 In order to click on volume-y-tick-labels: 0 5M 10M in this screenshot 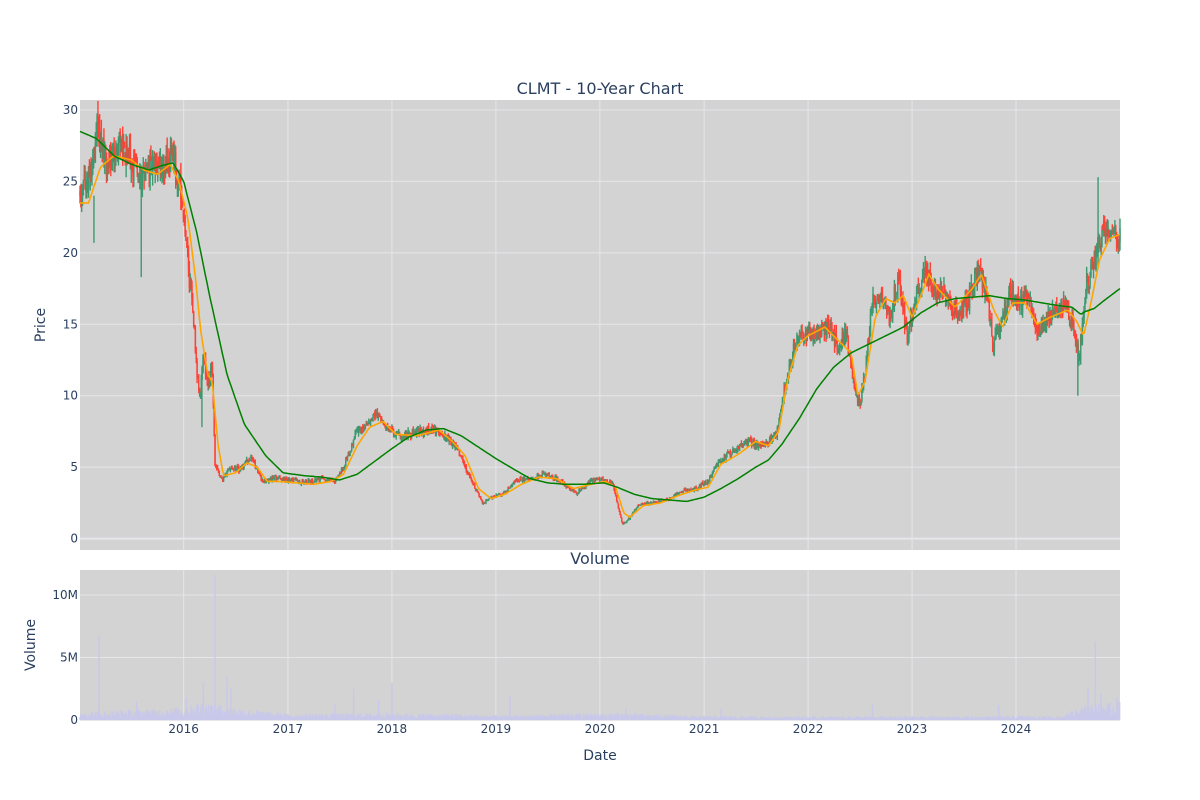, I will do `click(65, 657)`.